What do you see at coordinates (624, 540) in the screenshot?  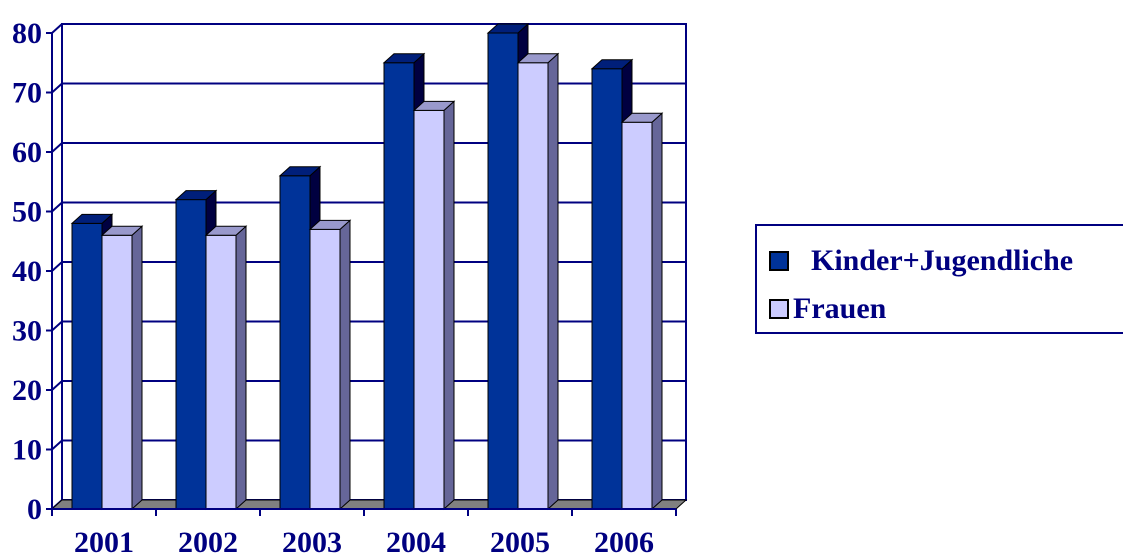 I see `x-tick-label: 2006` at bounding box center [624, 540].